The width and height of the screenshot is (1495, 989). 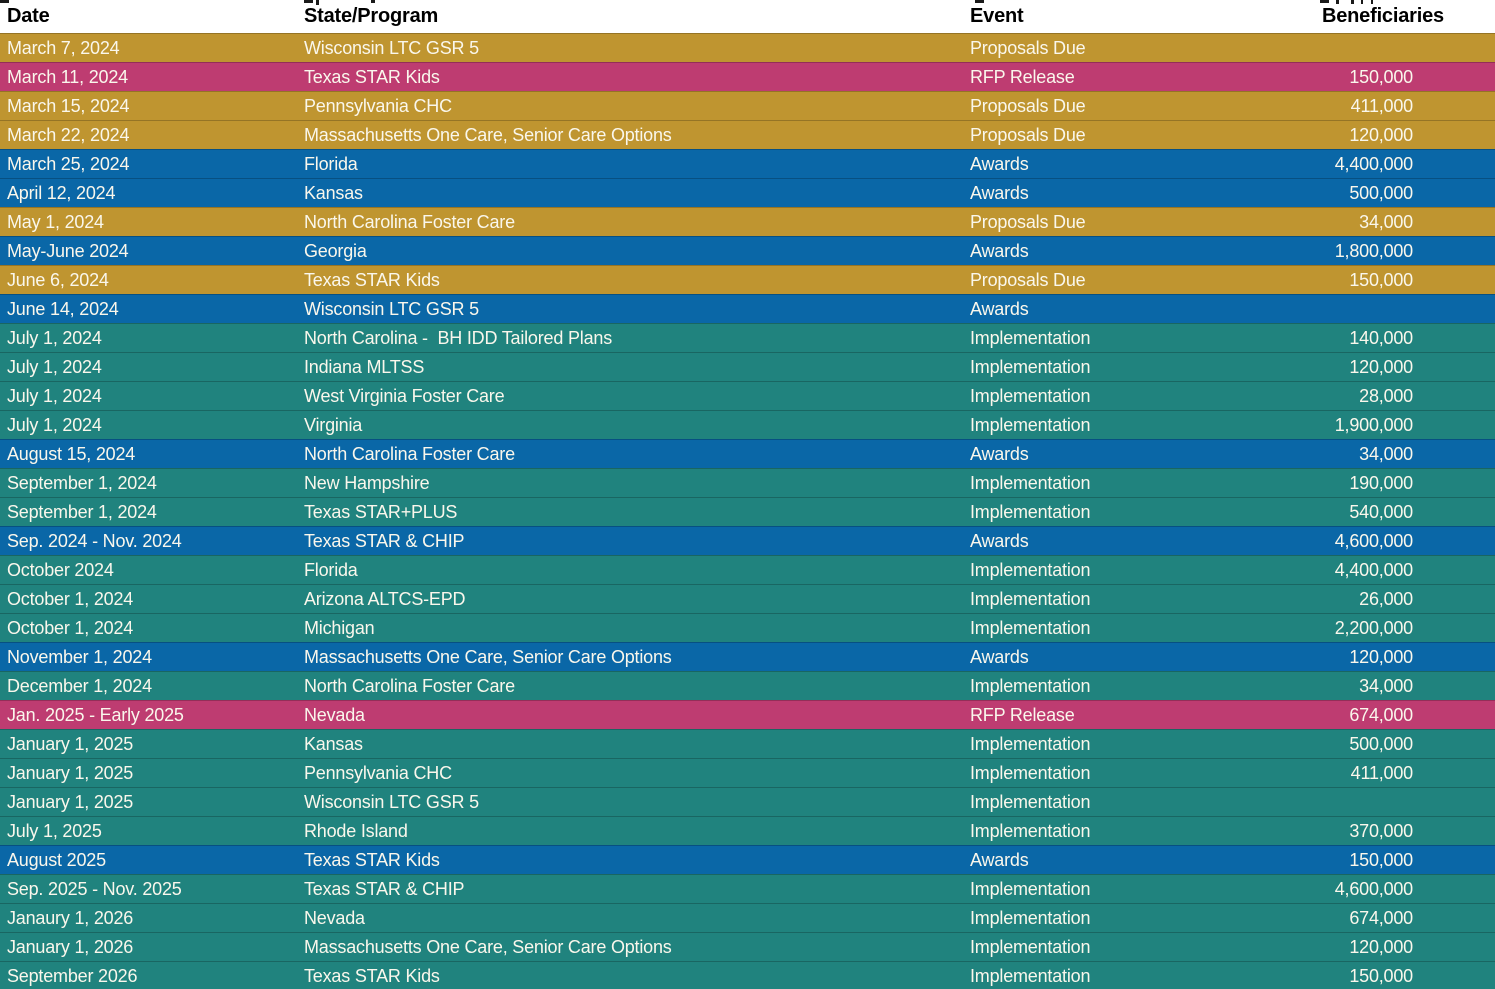 What do you see at coordinates (72, 975) in the screenshot?
I see `cell-date: September 2026` at bounding box center [72, 975].